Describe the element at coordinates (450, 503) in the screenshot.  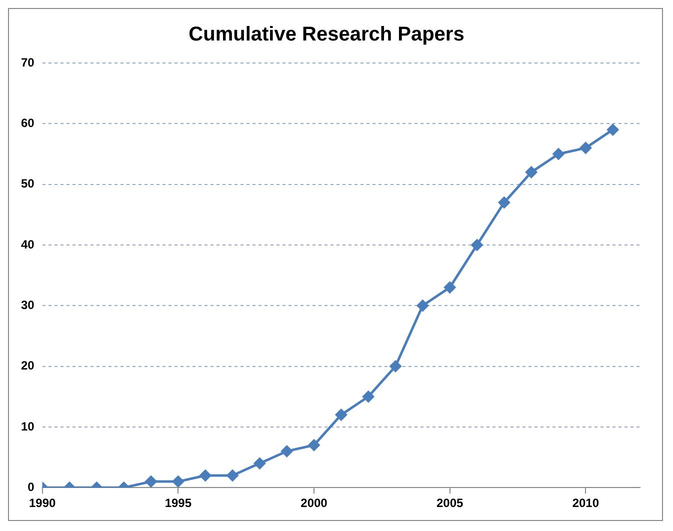
I see `x-tick-label: 2005` at that location.